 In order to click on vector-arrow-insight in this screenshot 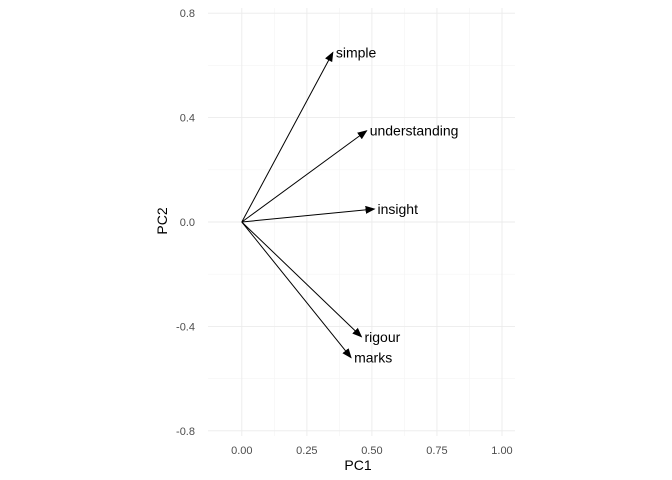, I will do `click(308, 214)`.